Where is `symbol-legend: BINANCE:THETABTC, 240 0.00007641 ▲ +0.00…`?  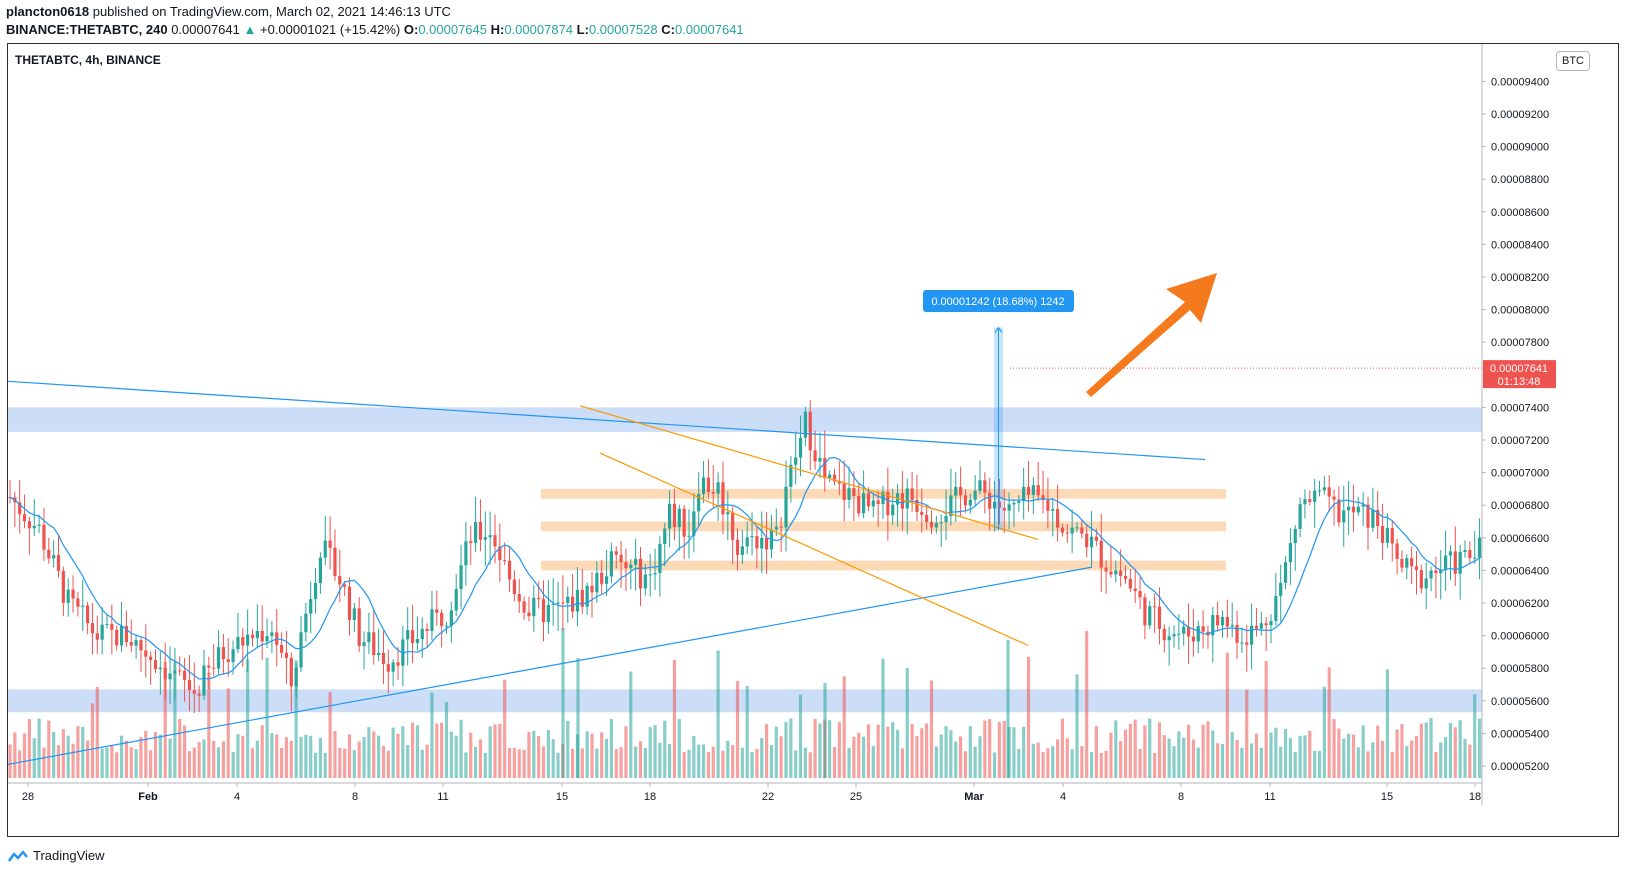 symbol-legend: BINANCE:THETABTC, 240 0.00007641 ▲ +0.00… is located at coordinates (375, 29).